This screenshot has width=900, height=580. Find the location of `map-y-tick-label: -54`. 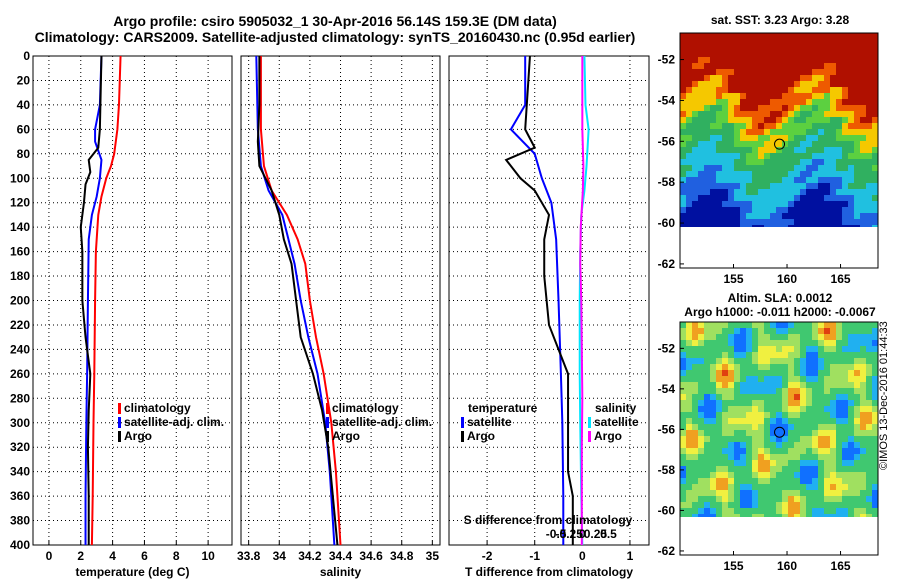

map-y-tick-label: -54 is located at coordinates (667, 100).